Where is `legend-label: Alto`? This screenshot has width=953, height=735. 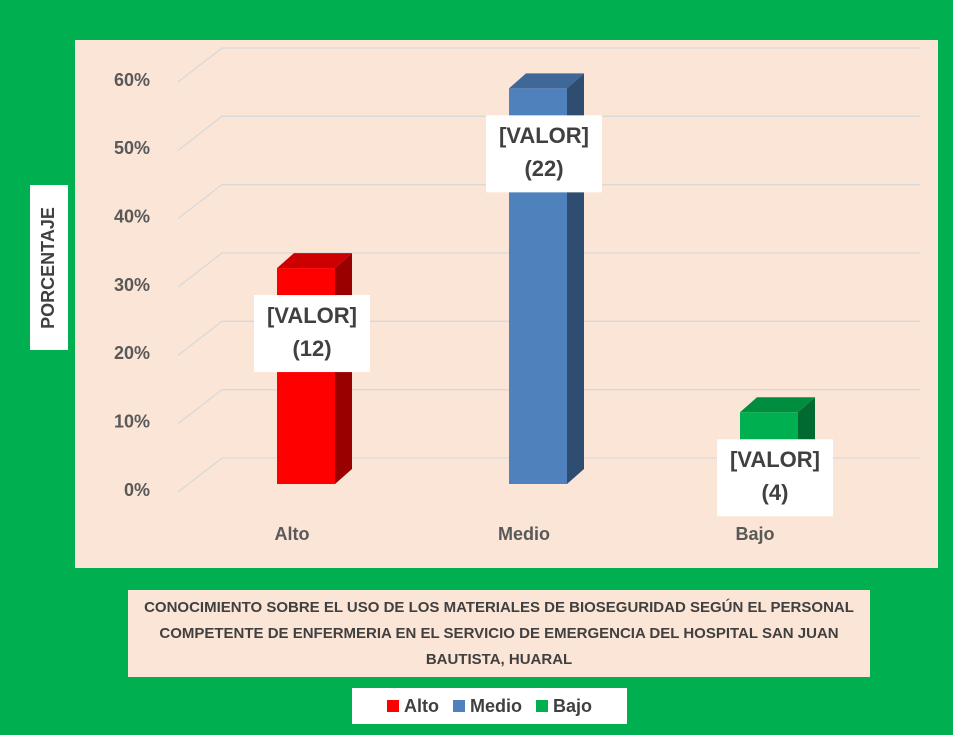
legend-label: Alto is located at coordinates (421, 705).